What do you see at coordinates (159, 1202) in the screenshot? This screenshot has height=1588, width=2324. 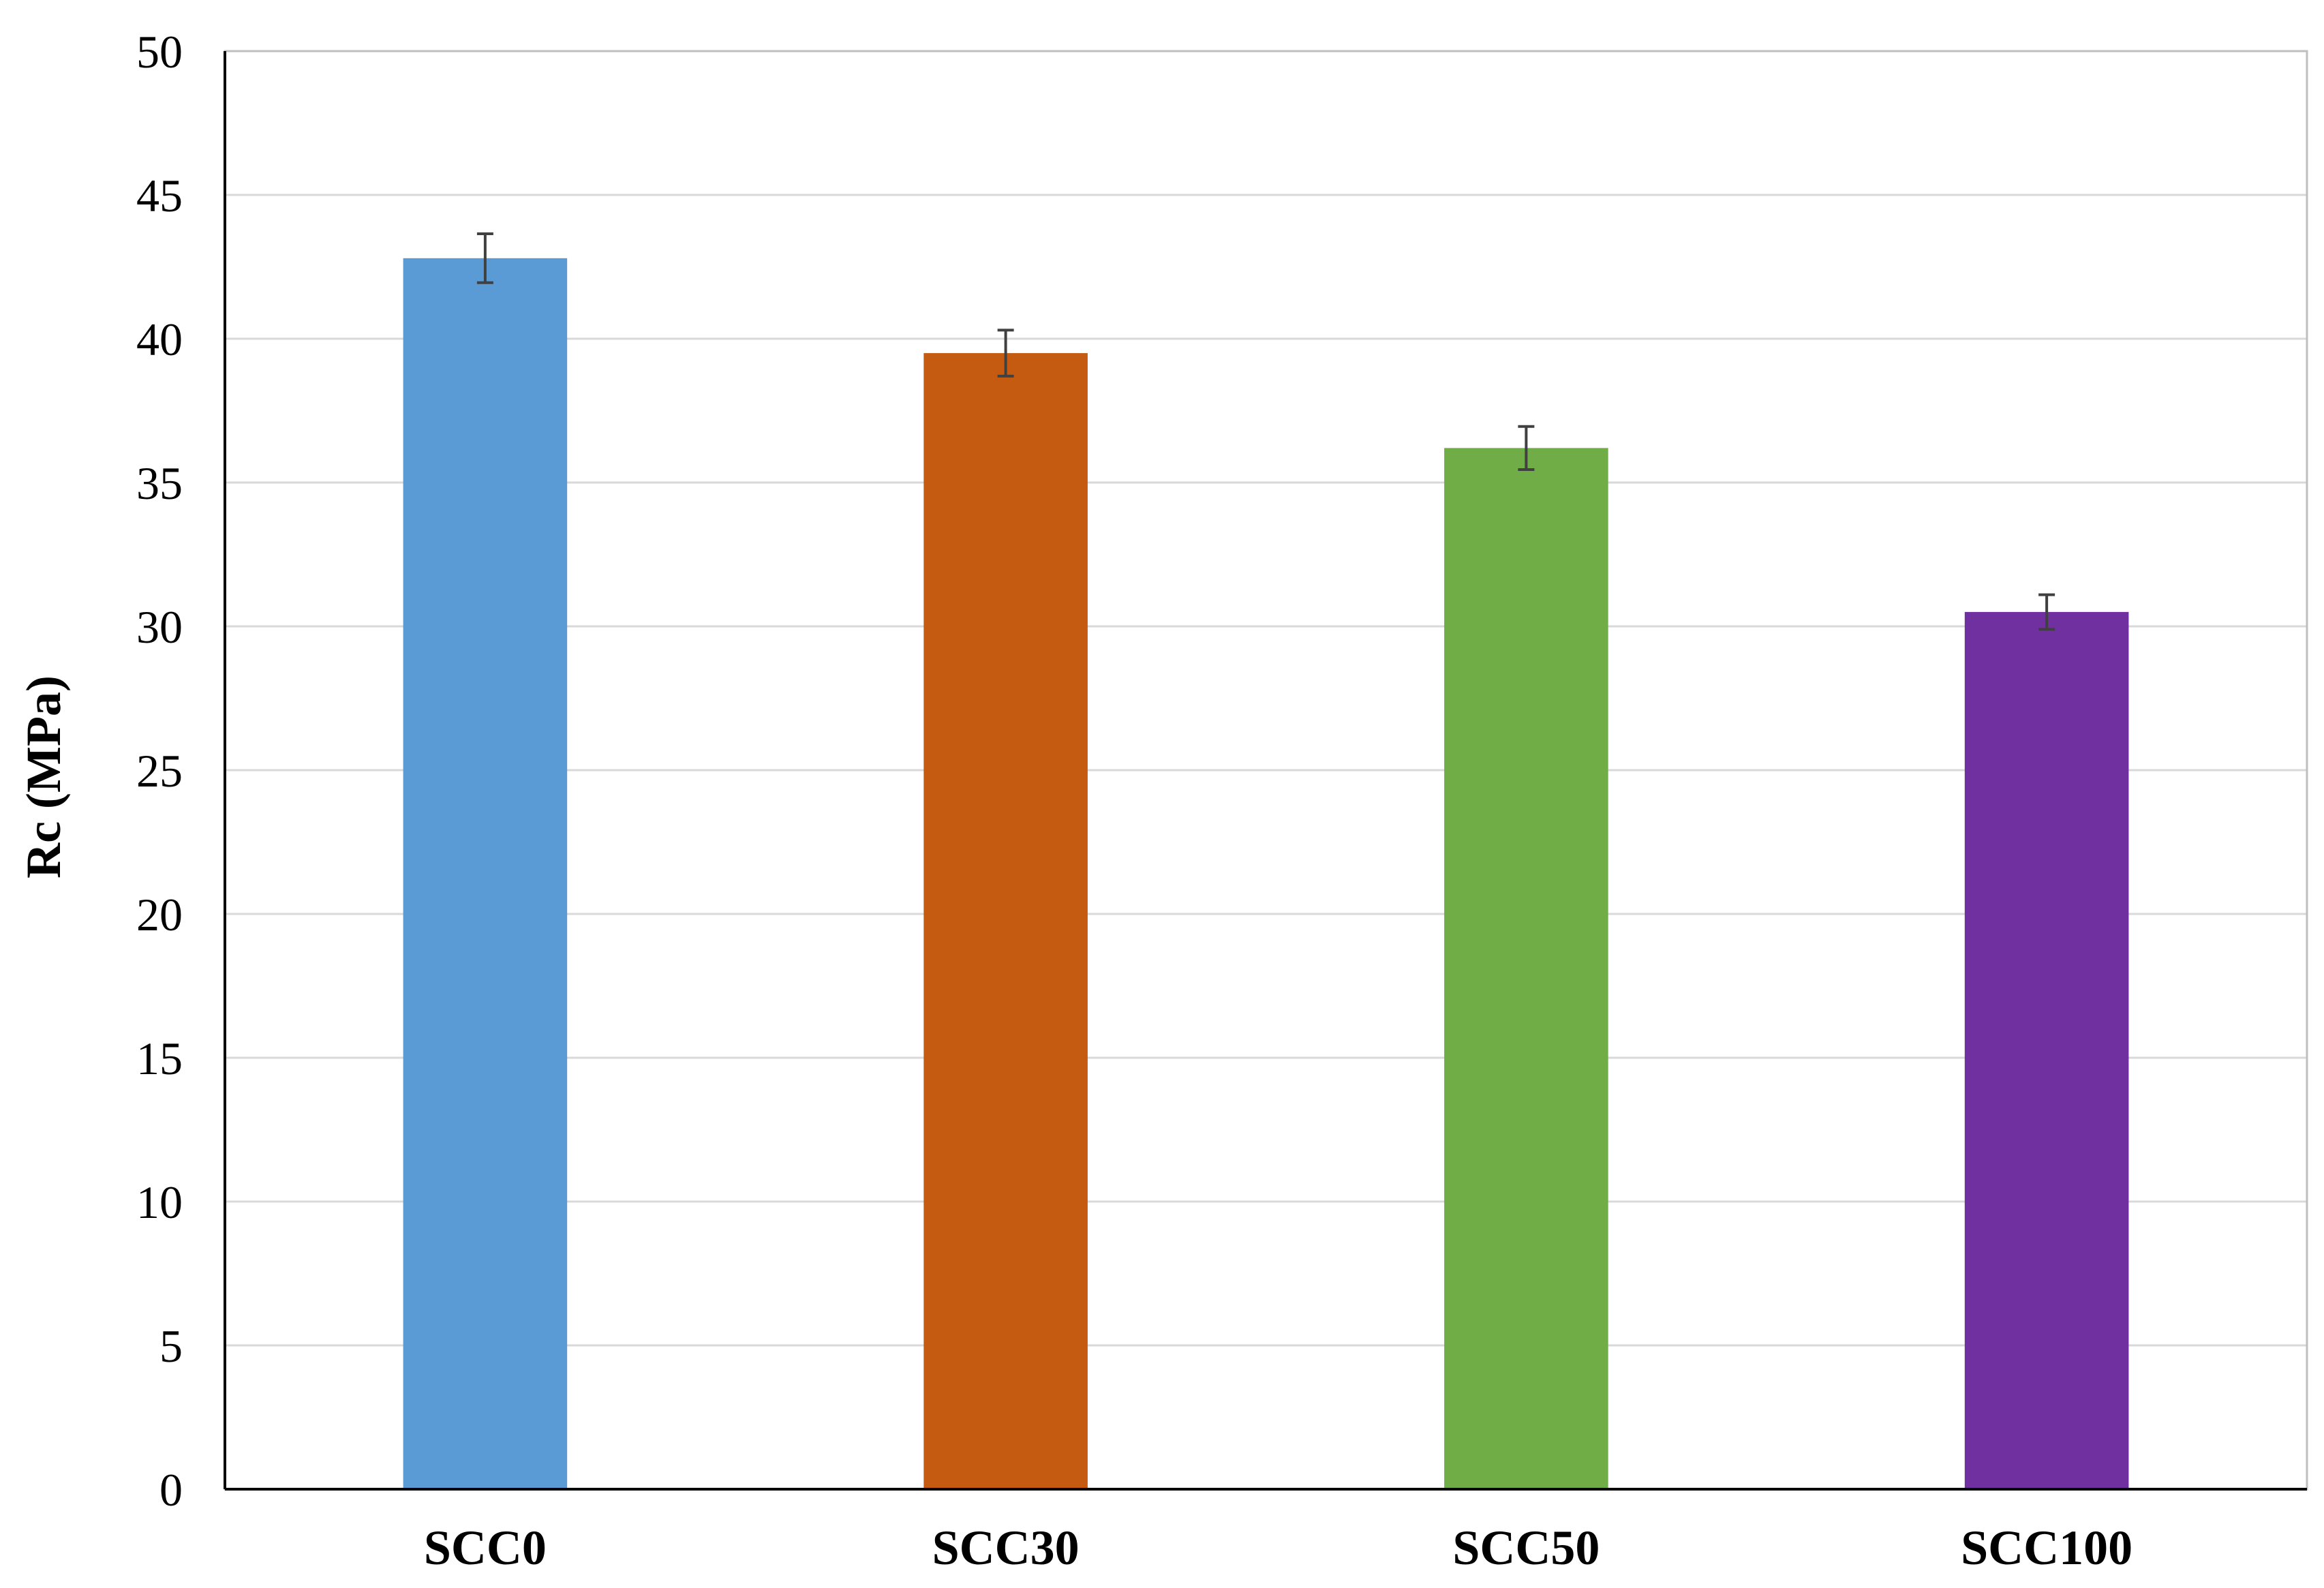 I see `y-tick-label: 10` at bounding box center [159, 1202].